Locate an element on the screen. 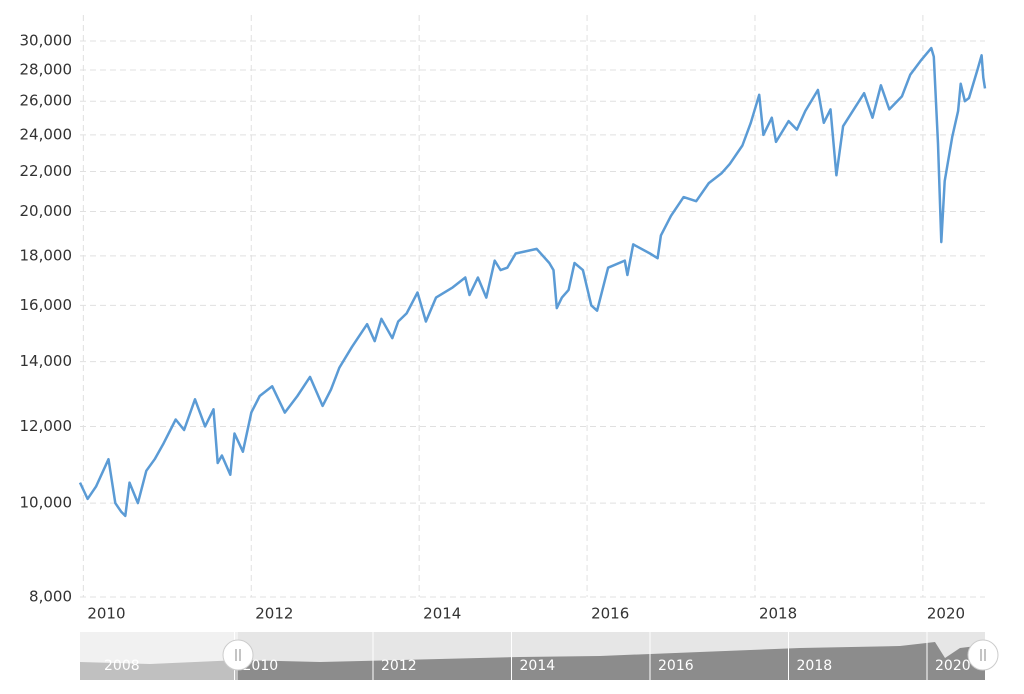 The image size is (1024, 694). y-tick-label: 28,000 is located at coordinates (46, 70).